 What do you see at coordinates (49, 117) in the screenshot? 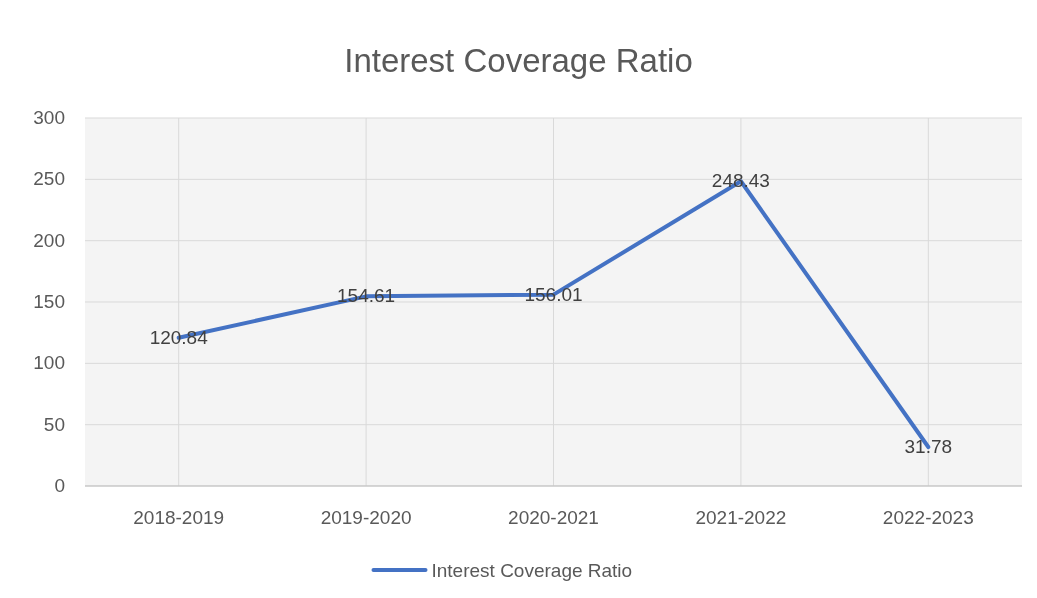
I see `y-tick-label: 300` at bounding box center [49, 117].